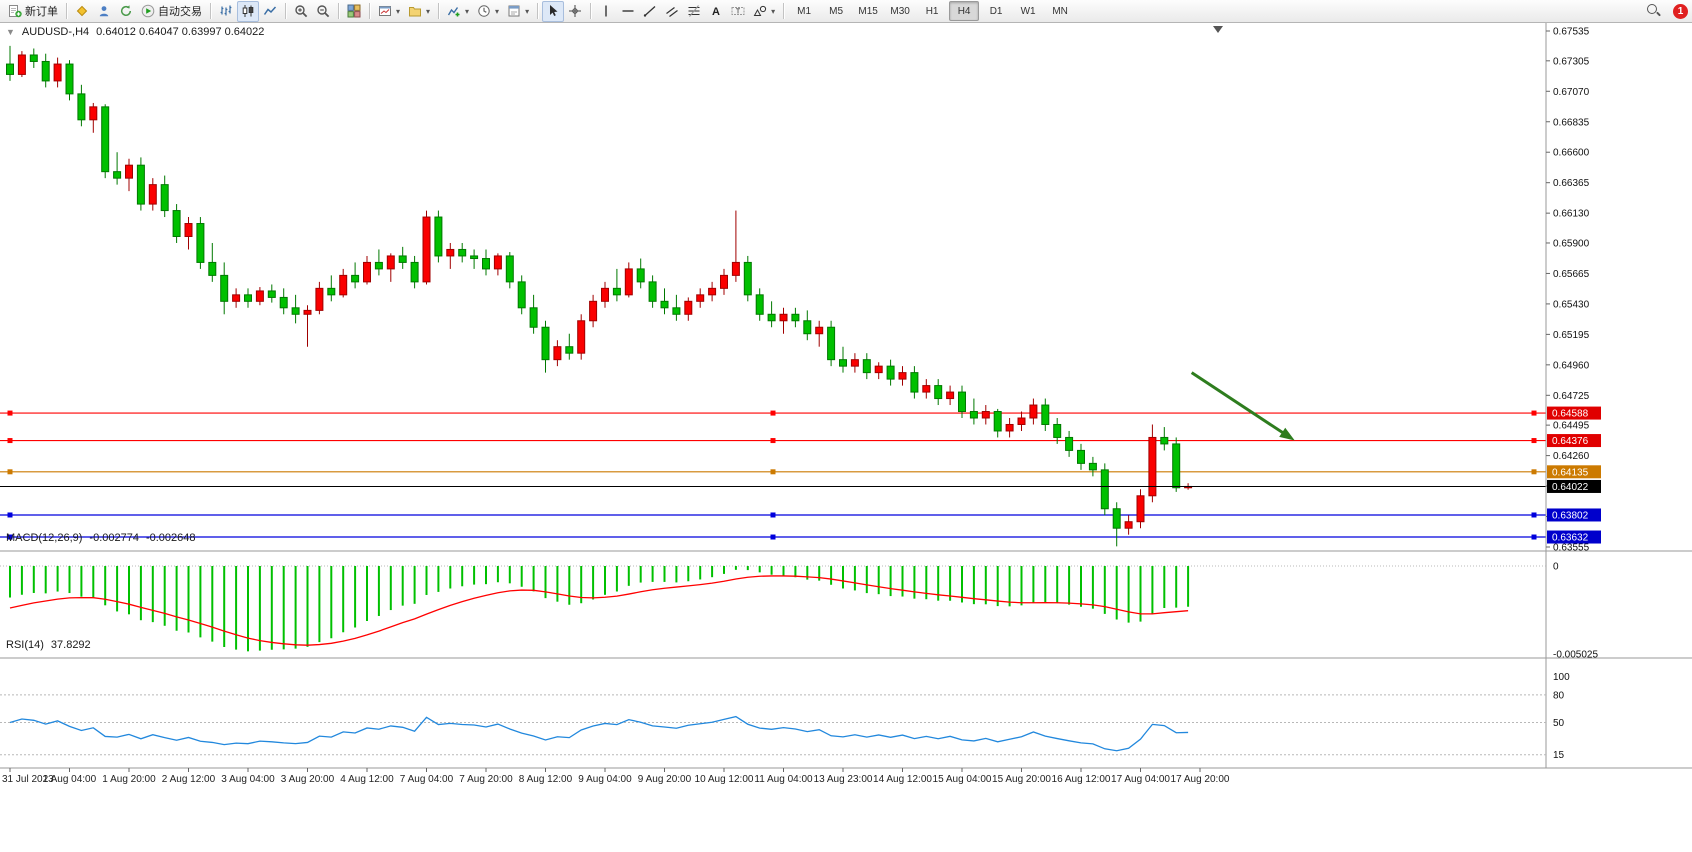 Image resolution: width=1692 pixels, height=852 pixels. I want to click on time-label: 17 Aug 04:00, so click(1140, 779).